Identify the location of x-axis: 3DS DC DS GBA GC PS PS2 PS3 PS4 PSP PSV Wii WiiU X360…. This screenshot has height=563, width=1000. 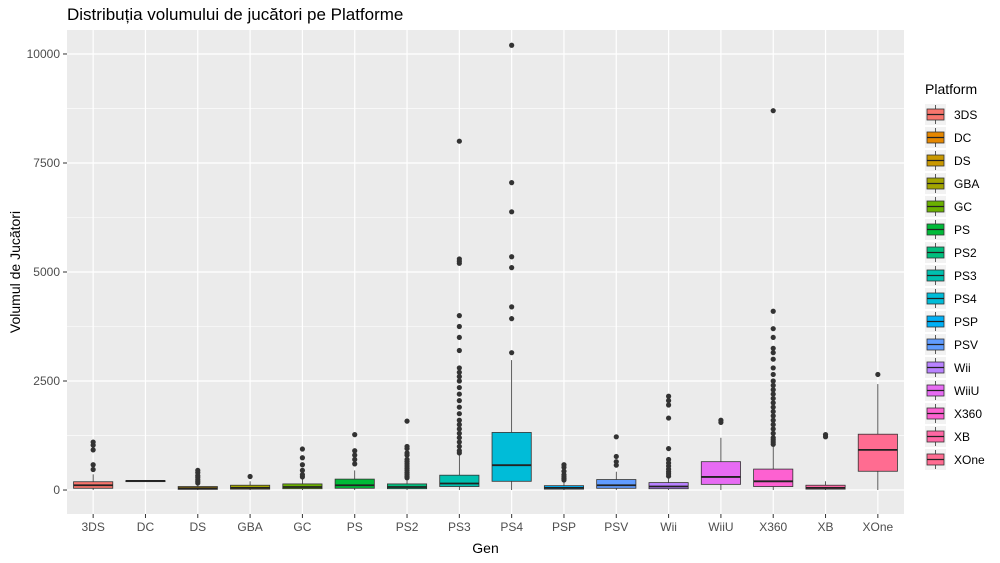
(487, 524).